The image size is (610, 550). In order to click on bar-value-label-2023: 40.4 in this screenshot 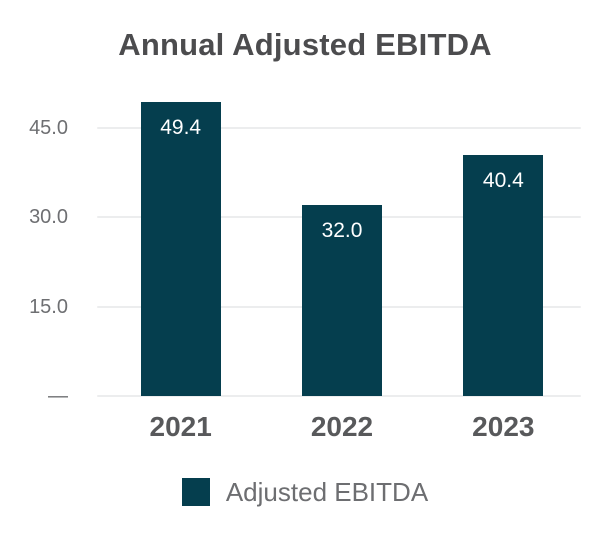, I will do `click(503, 180)`.